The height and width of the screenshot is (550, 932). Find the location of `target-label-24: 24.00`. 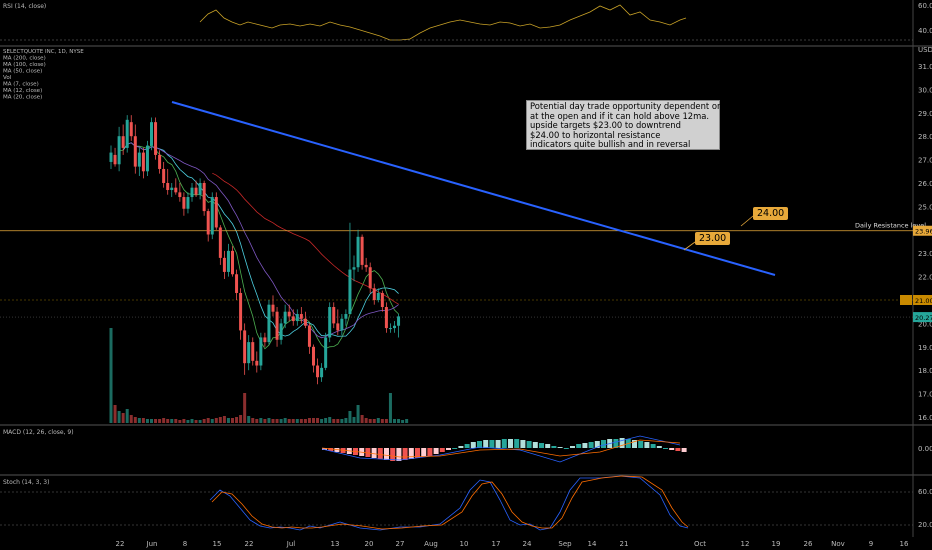

target-label-24: 24.00 is located at coordinates (771, 213).